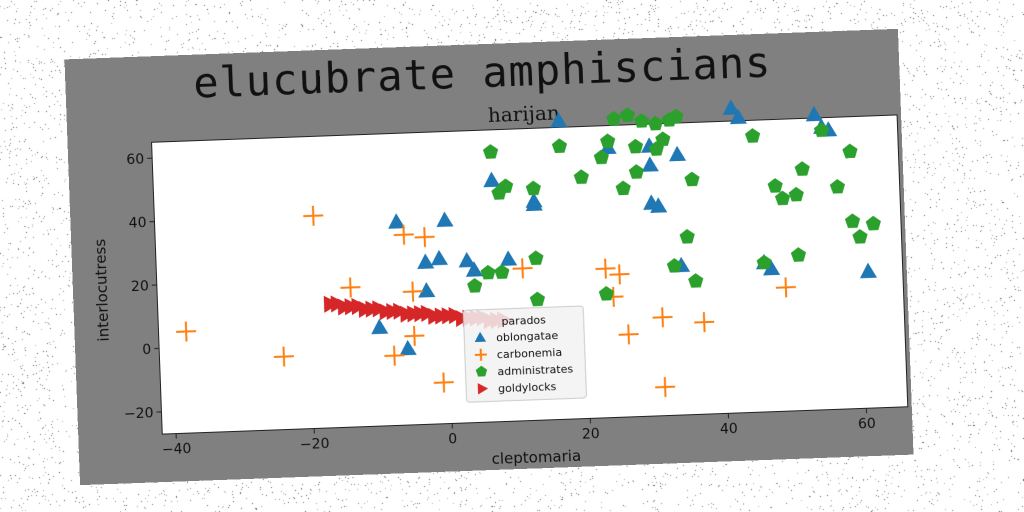  I want to click on legend-title: parados, so click(523, 320).